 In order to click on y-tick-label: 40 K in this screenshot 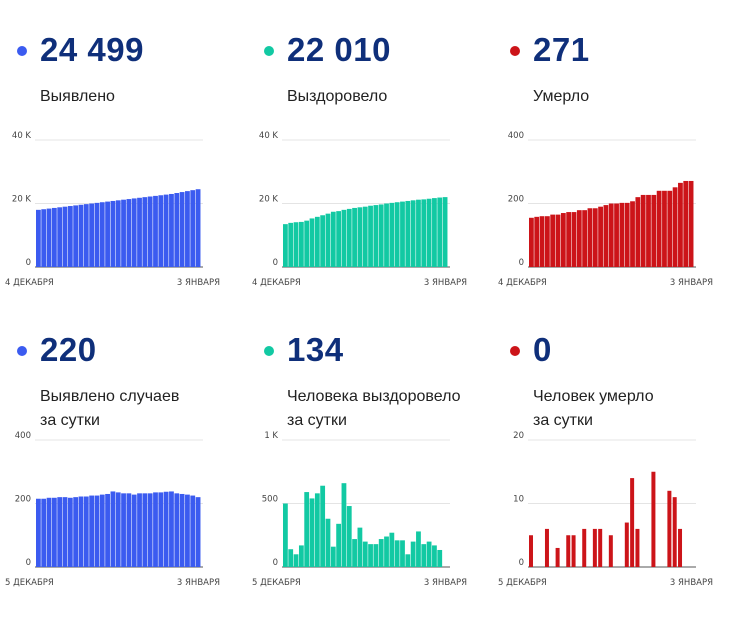, I will do `click(269, 136)`.